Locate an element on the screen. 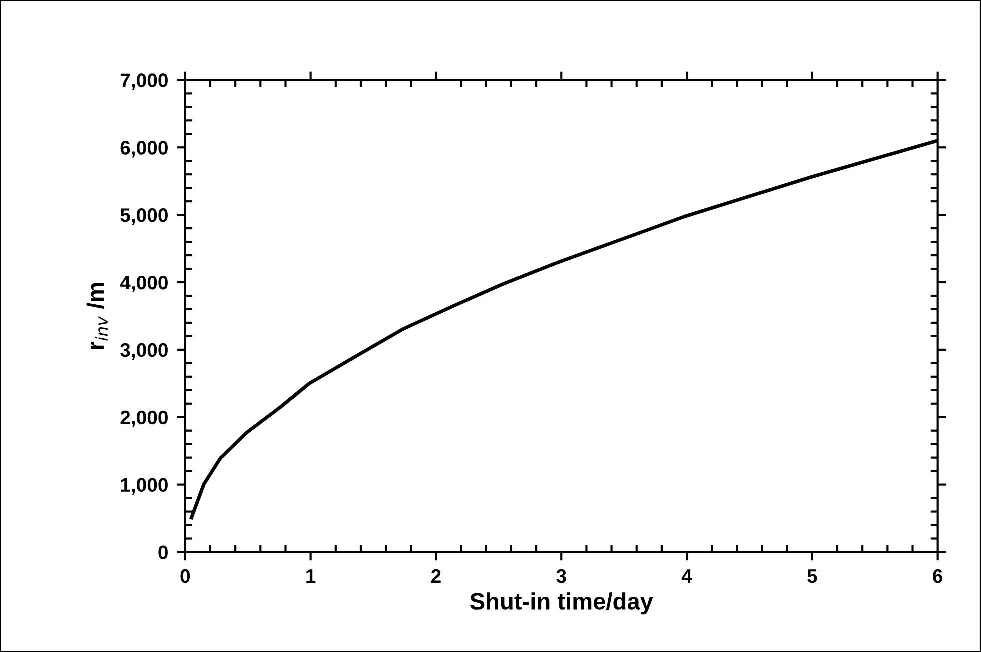 The width and height of the screenshot is (981, 652). y-tick-label: 0 is located at coordinates (163, 553).